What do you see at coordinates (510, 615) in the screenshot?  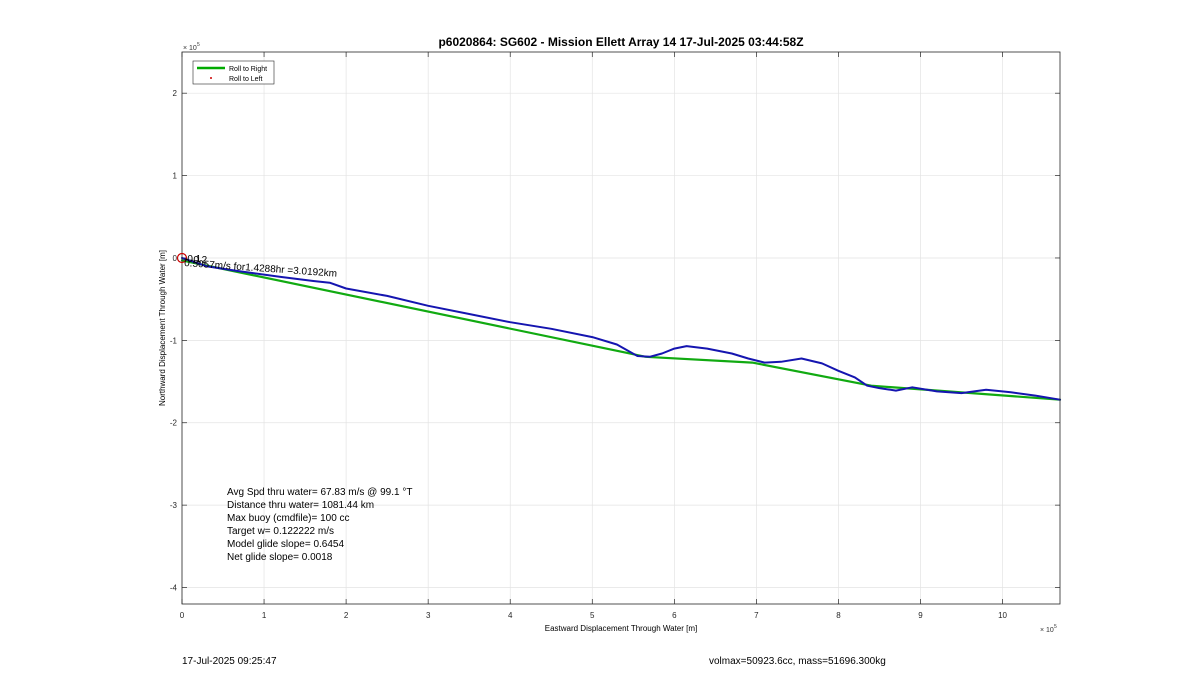 I see `x-tick-label: 4` at bounding box center [510, 615].